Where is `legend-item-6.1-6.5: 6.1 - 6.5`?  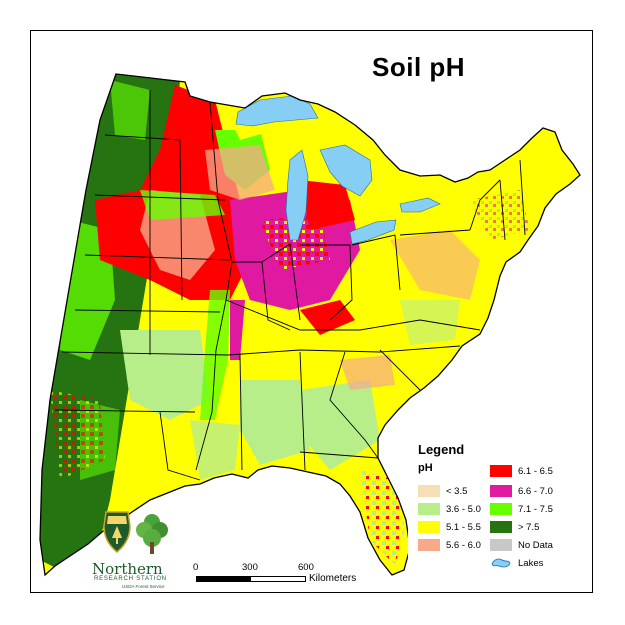 legend-item-6.1-6.5: 6.1 - 6.5 is located at coordinates (521, 471).